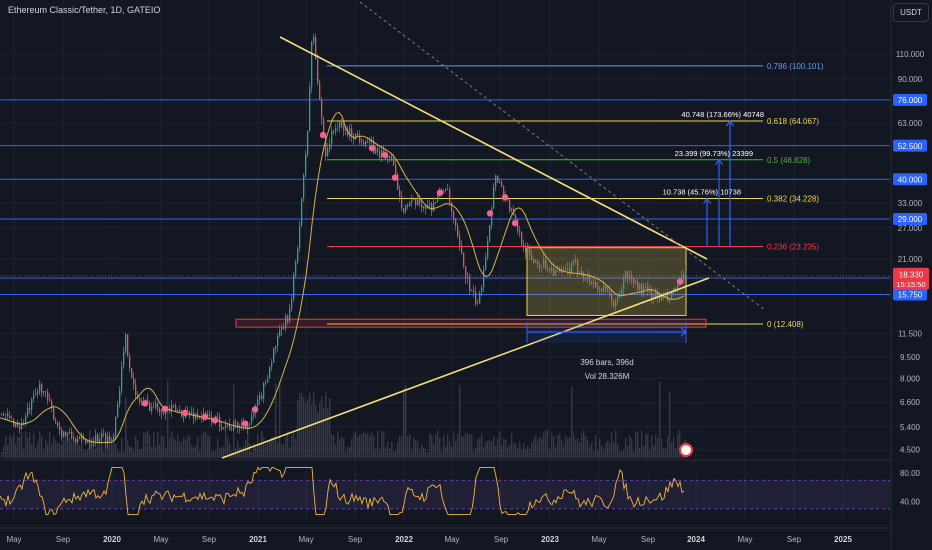  What do you see at coordinates (501, 539) in the screenshot?
I see `time-label: Sep` at bounding box center [501, 539].